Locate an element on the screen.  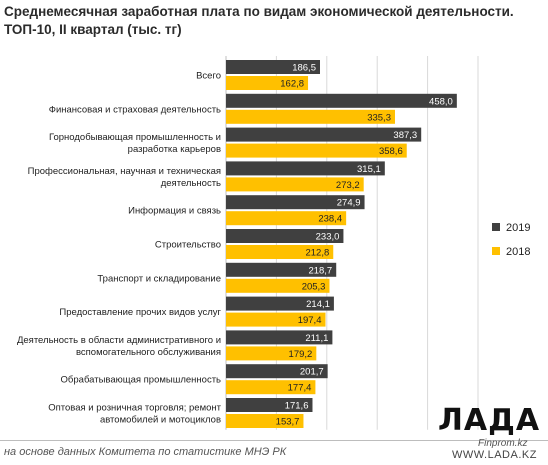
data-label-2018: 179,2 is located at coordinates (301, 354).